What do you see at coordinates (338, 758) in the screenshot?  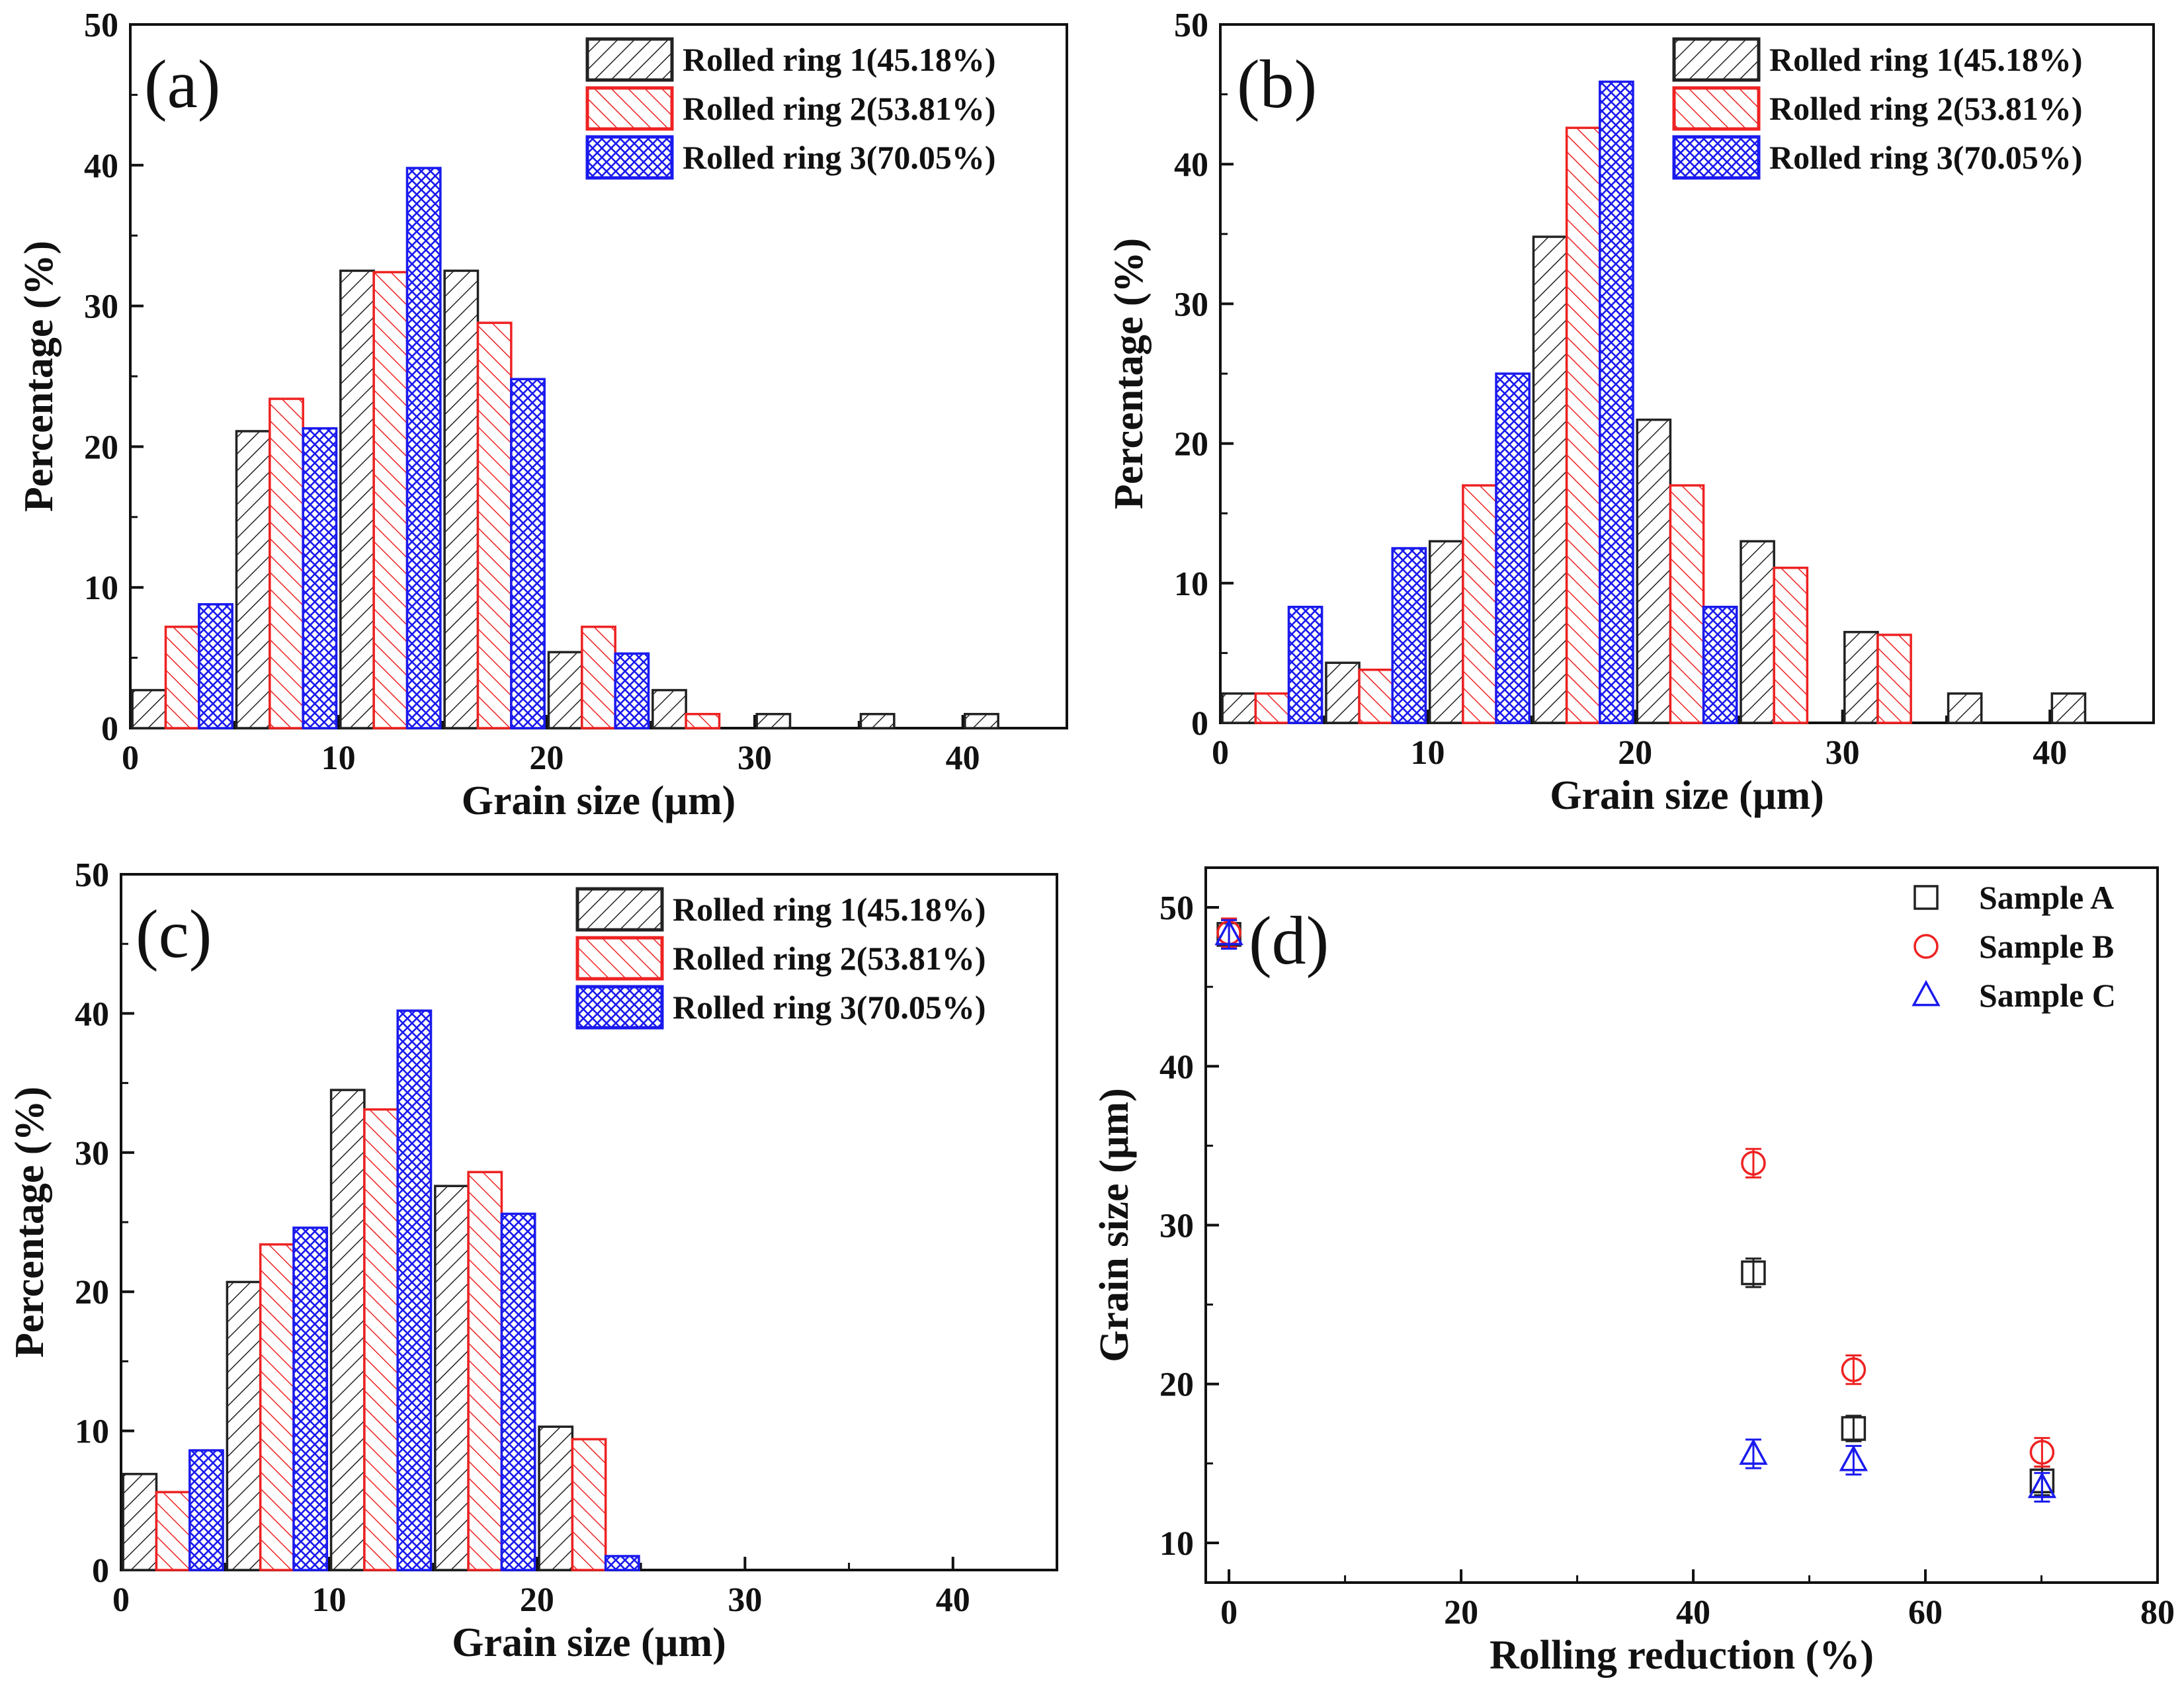 I see `x-tick-label: 10` at bounding box center [338, 758].